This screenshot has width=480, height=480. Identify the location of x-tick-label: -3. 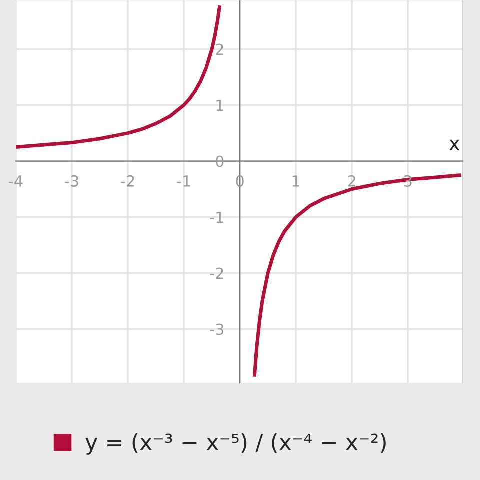
(71, 181).